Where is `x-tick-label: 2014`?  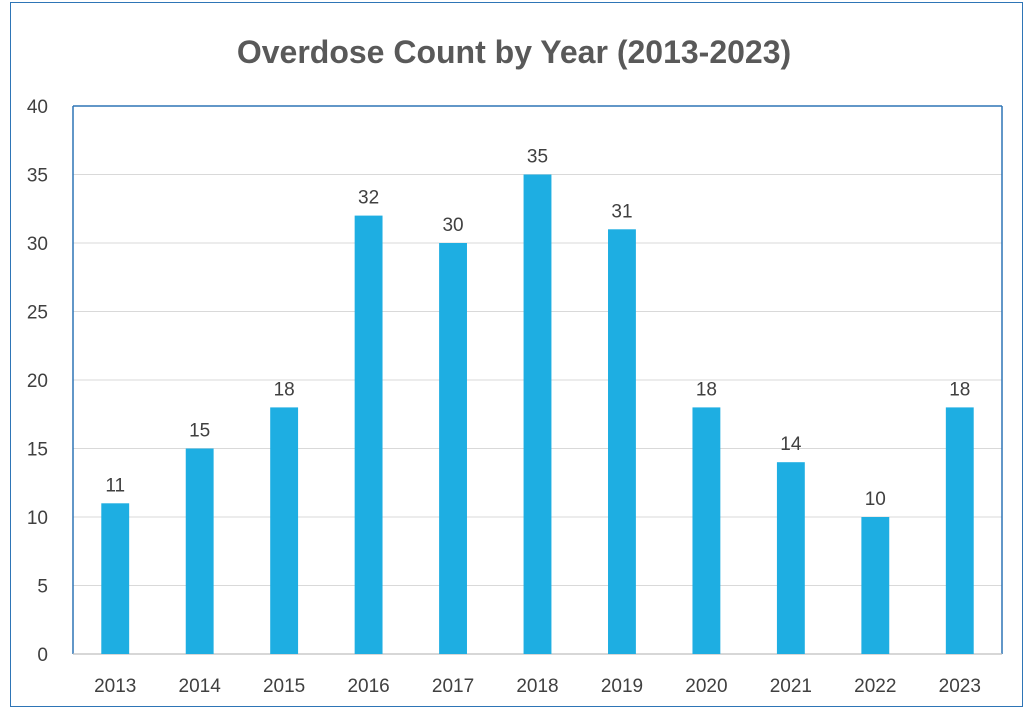 x-tick-label: 2014 is located at coordinates (200, 686).